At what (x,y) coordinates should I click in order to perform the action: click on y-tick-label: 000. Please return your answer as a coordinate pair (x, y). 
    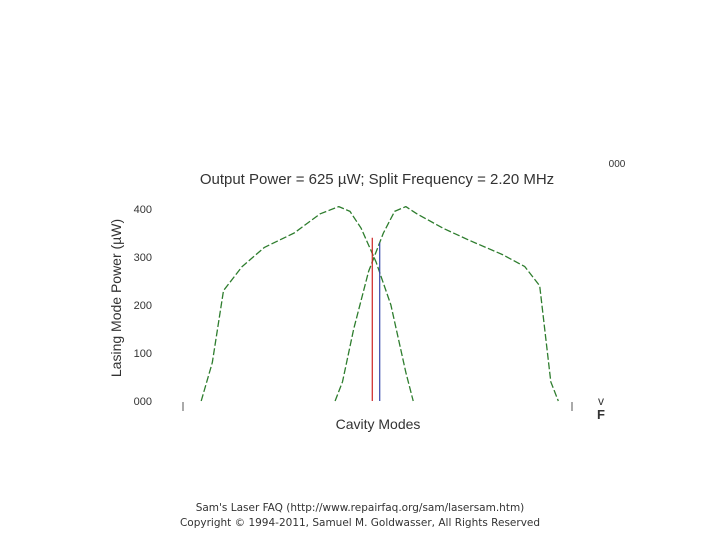
    Looking at the image, I should click on (143, 402).